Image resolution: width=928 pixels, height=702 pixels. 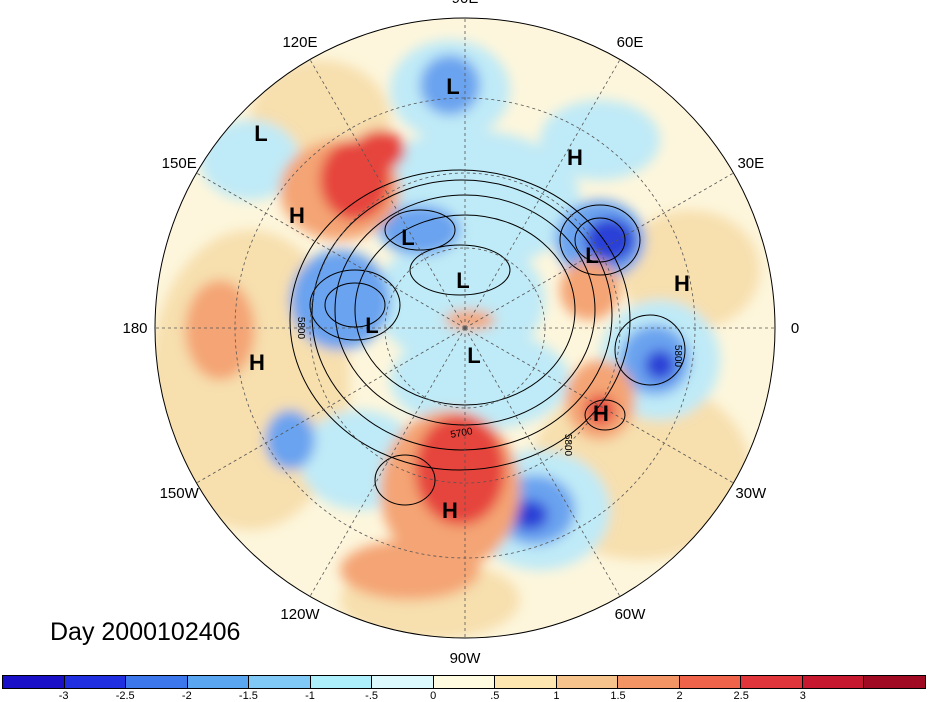 I want to click on longitude-label: 180, so click(x=134, y=328).